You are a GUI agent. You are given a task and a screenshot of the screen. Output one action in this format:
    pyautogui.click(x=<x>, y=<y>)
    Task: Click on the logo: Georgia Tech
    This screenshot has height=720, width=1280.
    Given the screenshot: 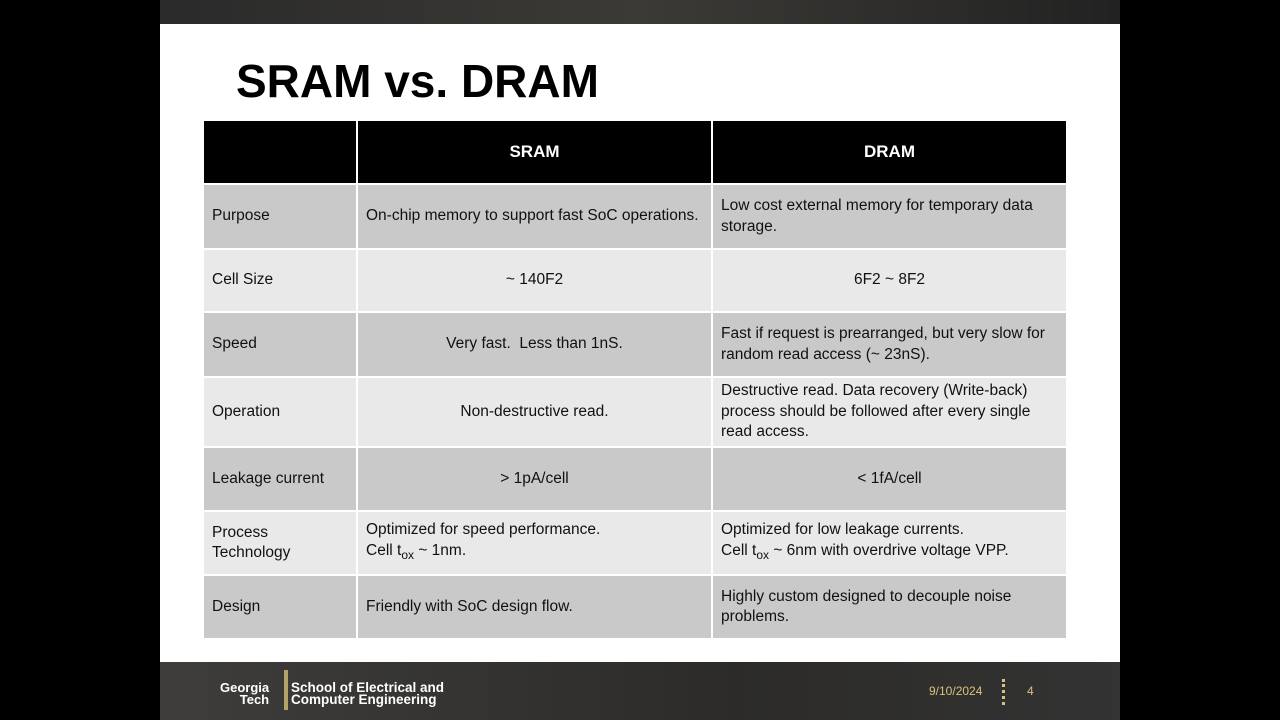 What is the action you would take?
    pyautogui.click(x=245, y=693)
    